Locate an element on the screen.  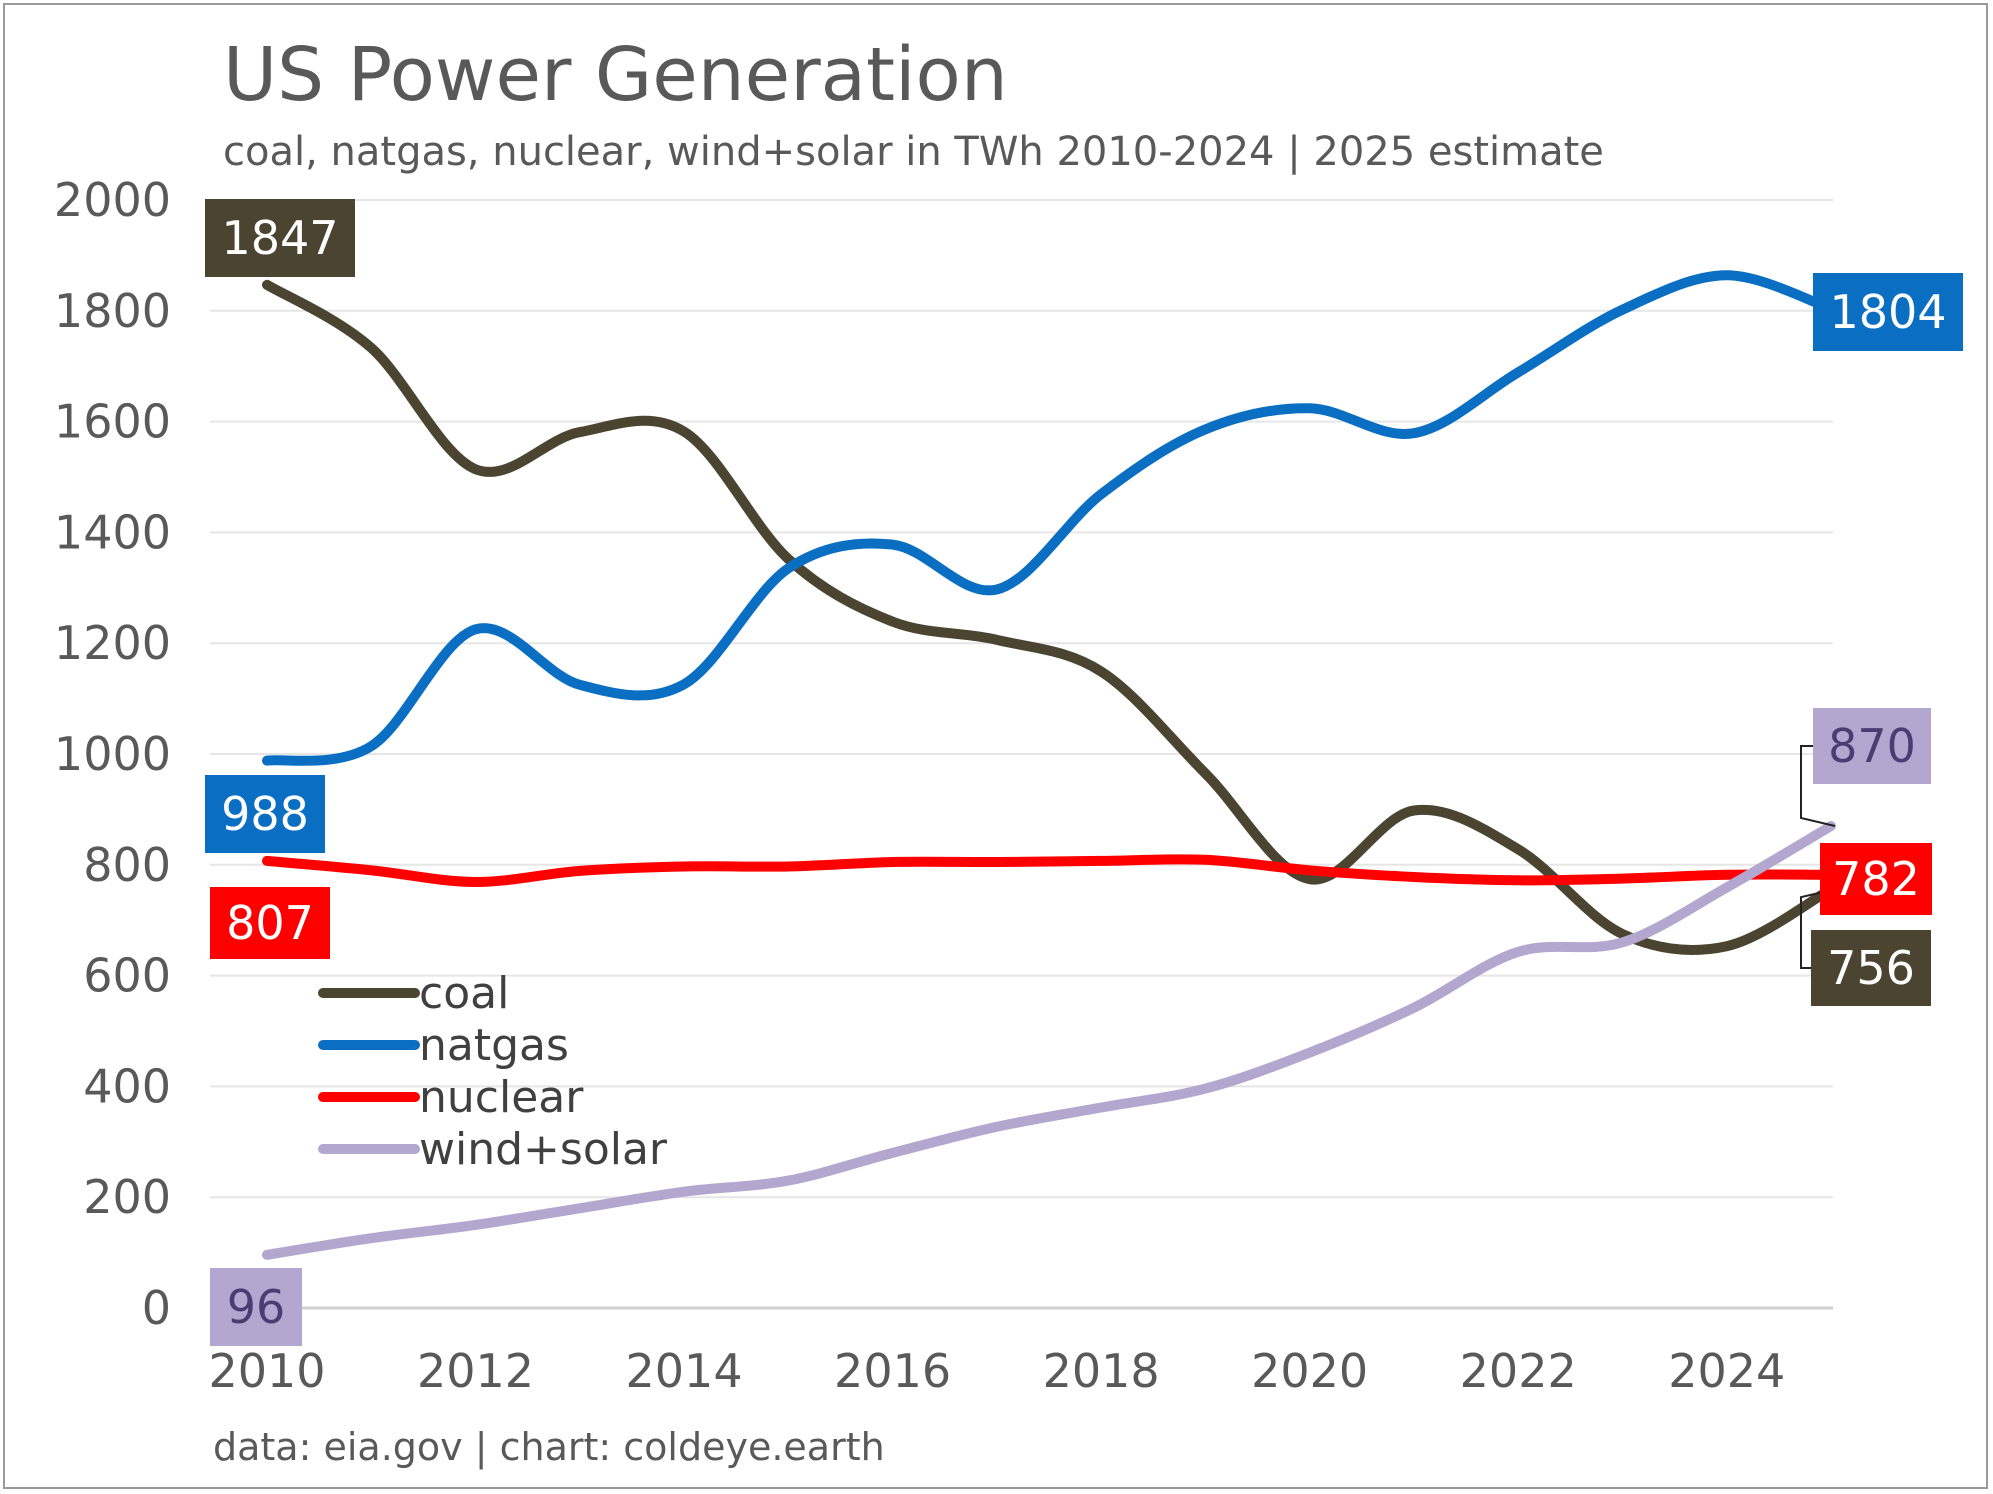
y-axis-ticks: 0 200 400 600 800 1000 1200 1400 1600 1800 2000 is located at coordinates (112, 754).